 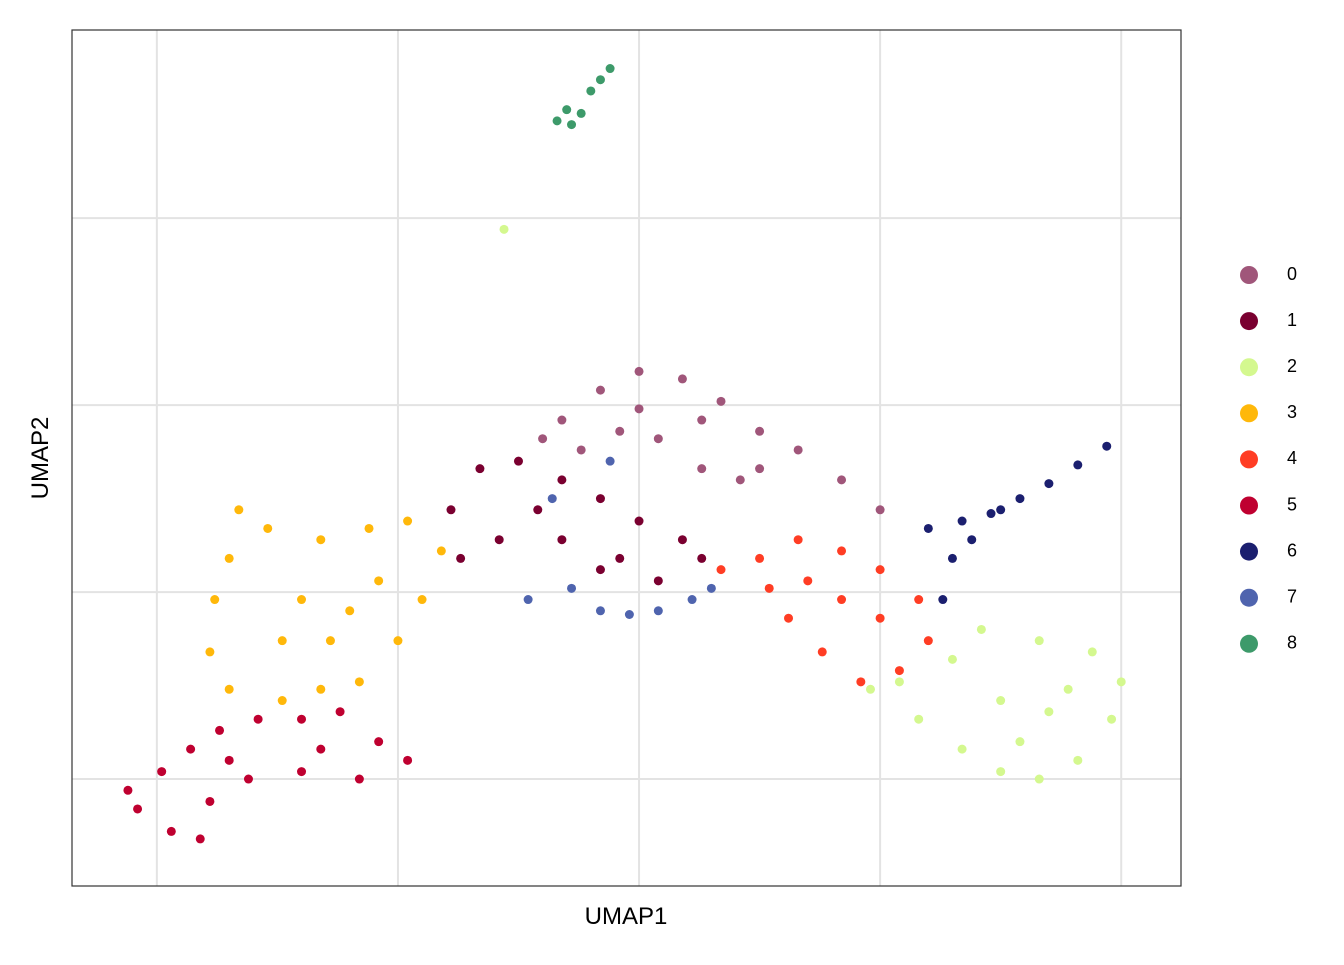 What do you see at coordinates (1292, 320) in the screenshot?
I see `legend-label: 1` at bounding box center [1292, 320].